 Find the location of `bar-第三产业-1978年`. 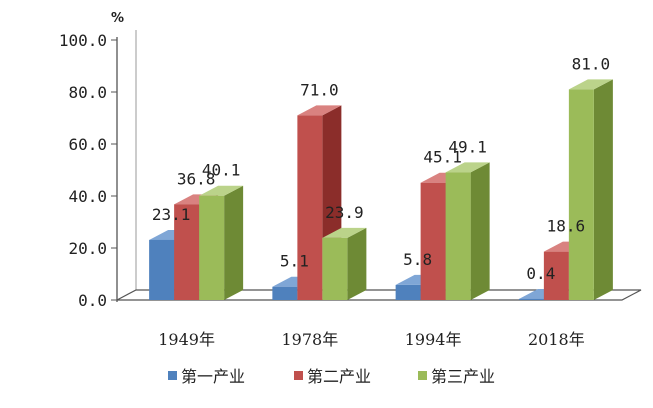

bar-第三产业-1978年 is located at coordinates (344, 263).